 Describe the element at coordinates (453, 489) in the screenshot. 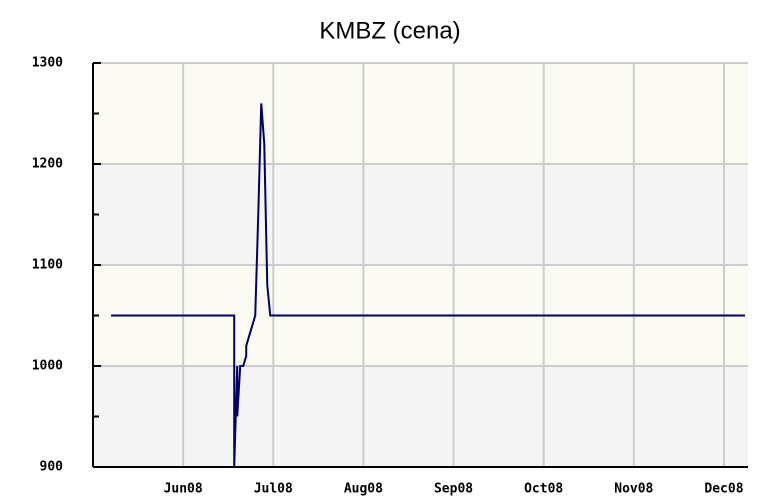

I see `x-tick-label: Sep08` at that location.